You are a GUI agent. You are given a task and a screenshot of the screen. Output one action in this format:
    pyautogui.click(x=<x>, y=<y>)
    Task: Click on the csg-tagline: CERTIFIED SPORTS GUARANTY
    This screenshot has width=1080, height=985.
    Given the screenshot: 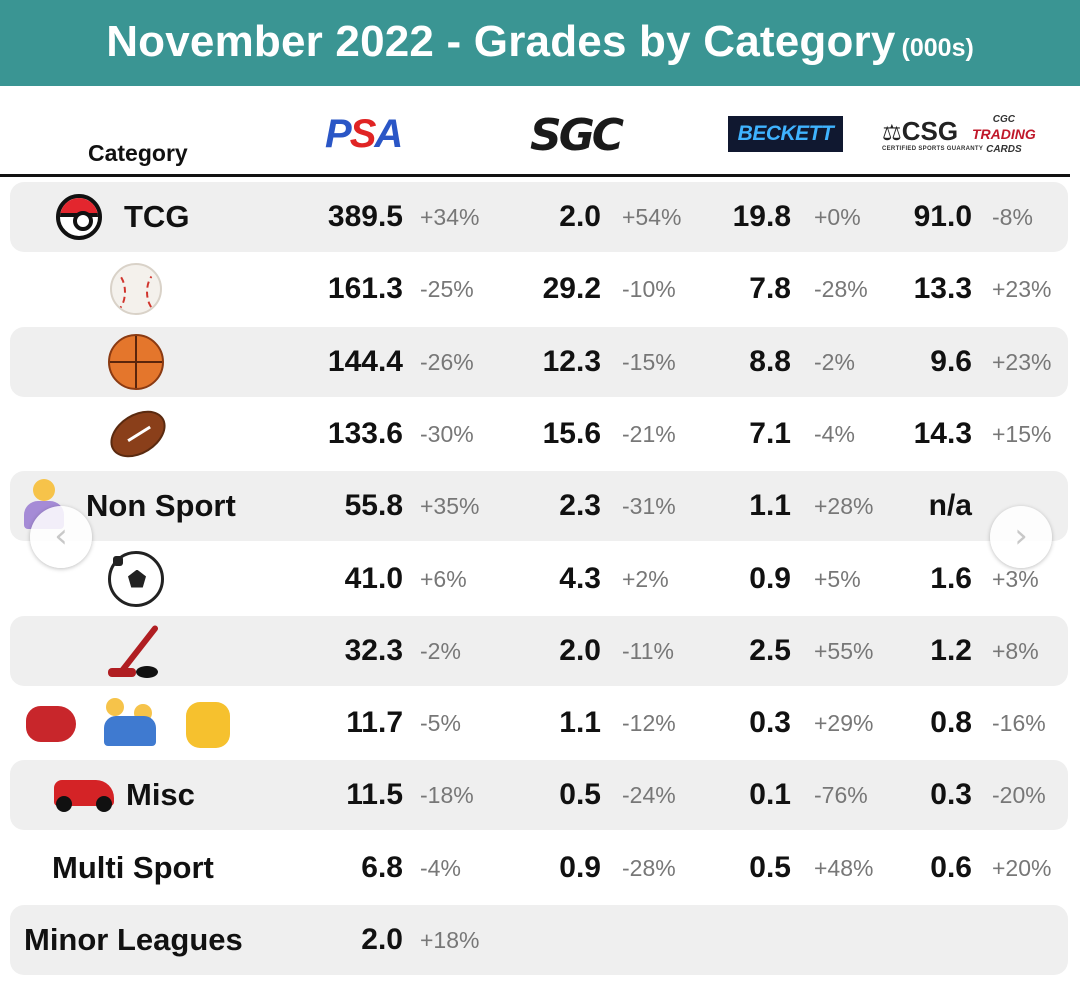 What is the action you would take?
    pyautogui.click(x=933, y=149)
    